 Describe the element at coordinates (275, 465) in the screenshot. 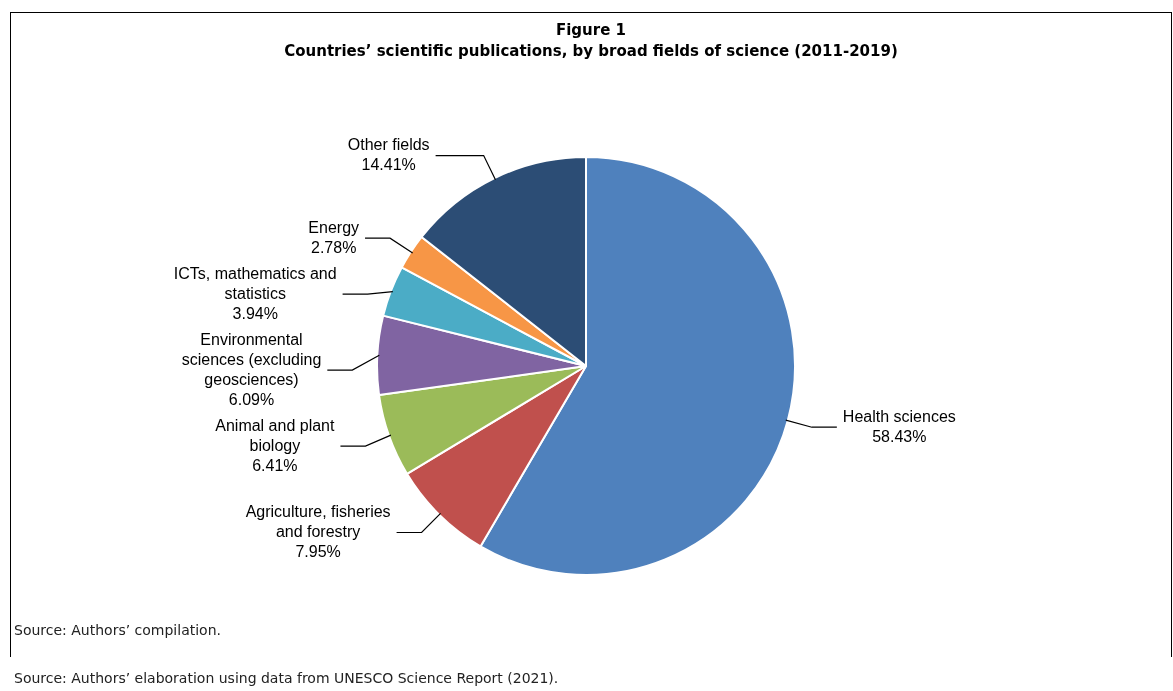

I see `data-label: 6.41%` at that location.